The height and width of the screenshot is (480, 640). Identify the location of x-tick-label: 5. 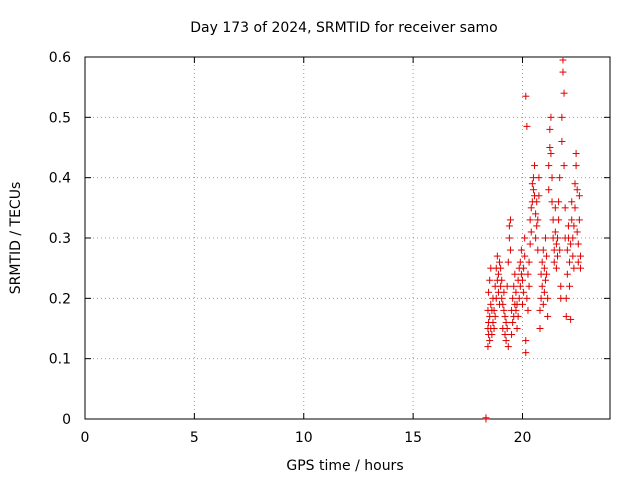
(194, 438).